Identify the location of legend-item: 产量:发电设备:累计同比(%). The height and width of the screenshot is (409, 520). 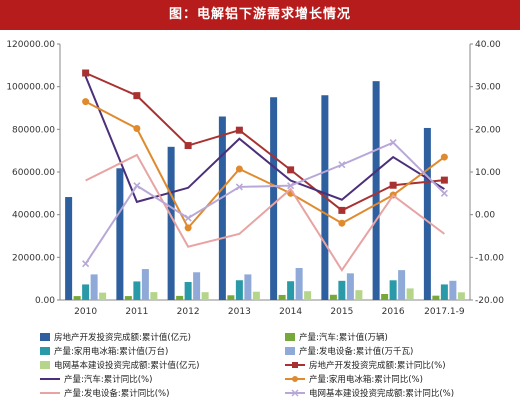
(104, 393).